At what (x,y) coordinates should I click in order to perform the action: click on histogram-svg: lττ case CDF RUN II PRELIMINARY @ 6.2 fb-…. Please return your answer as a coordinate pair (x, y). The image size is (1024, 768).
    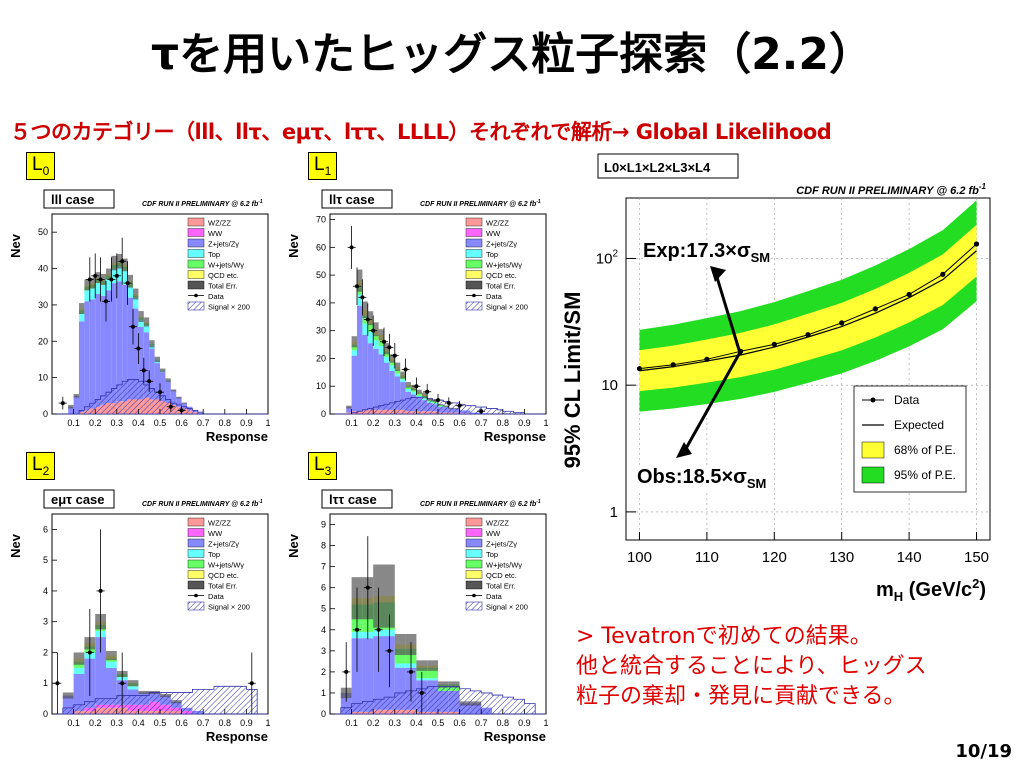
    Looking at the image, I should click on (417, 616).